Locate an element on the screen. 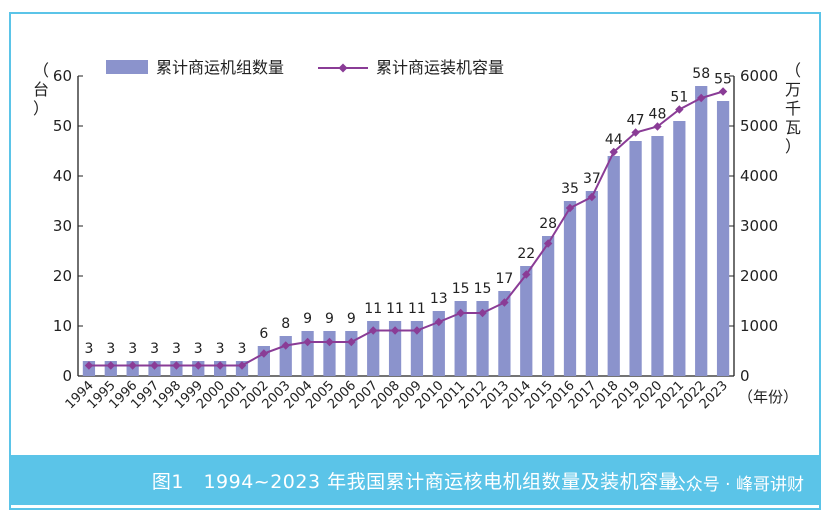 This screenshot has width=832, height=516. bar-data-label: 13 is located at coordinates (439, 299).